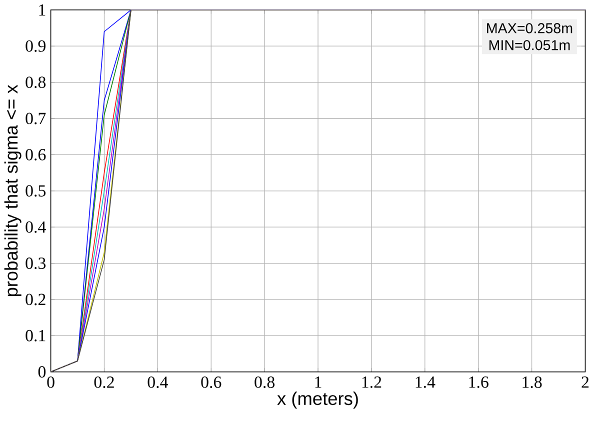 The image size is (597, 429). Describe the element at coordinates (36, 118) in the screenshot. I see `y-tick-label: 0.7` at that location.